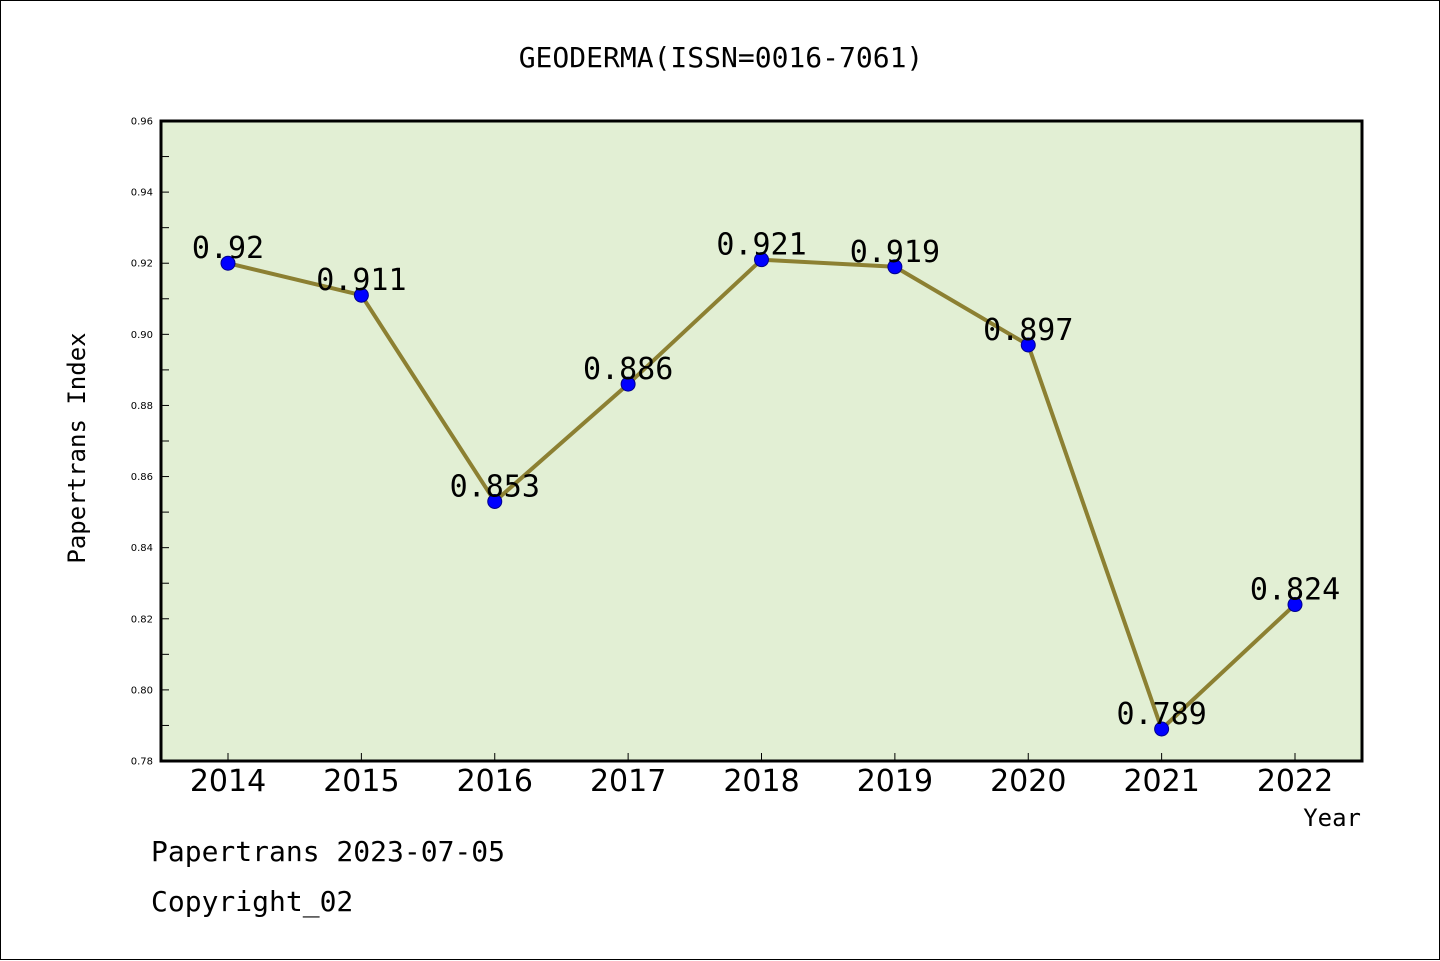 This screenshot has height=961, width=1440. I want to click on x-axis-label: Year, so click(1332, 818).